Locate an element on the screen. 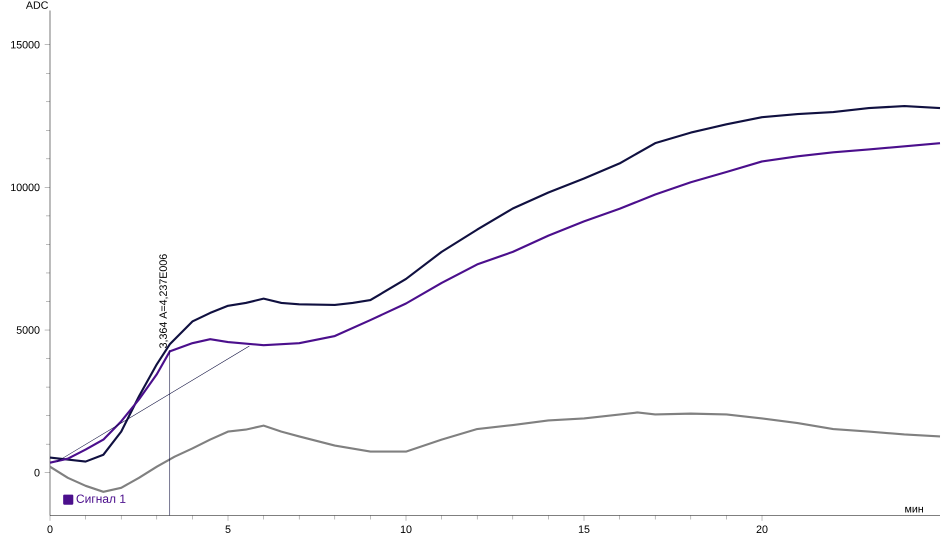 The image size is (942, 540). y-tick-label: 10000 is located at coordinates (25, 187).